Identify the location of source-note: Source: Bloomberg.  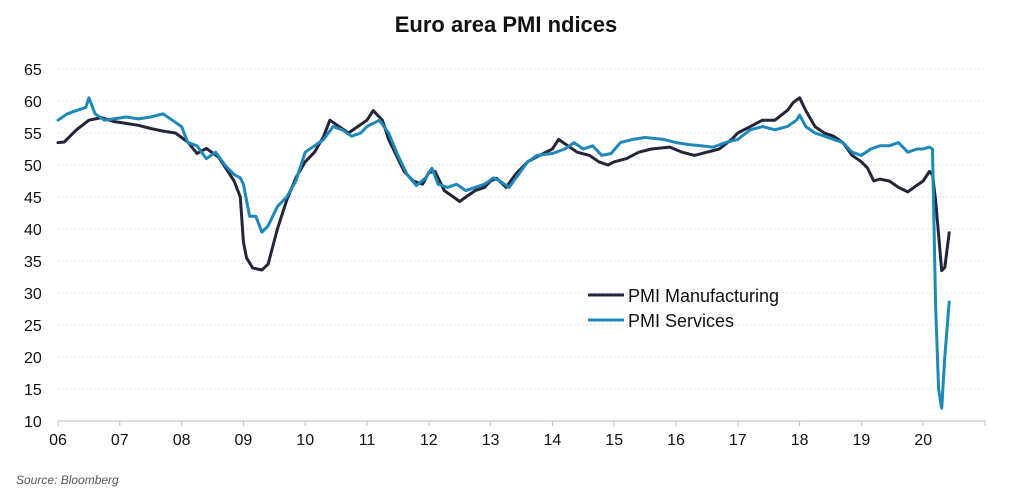
(67, 480).